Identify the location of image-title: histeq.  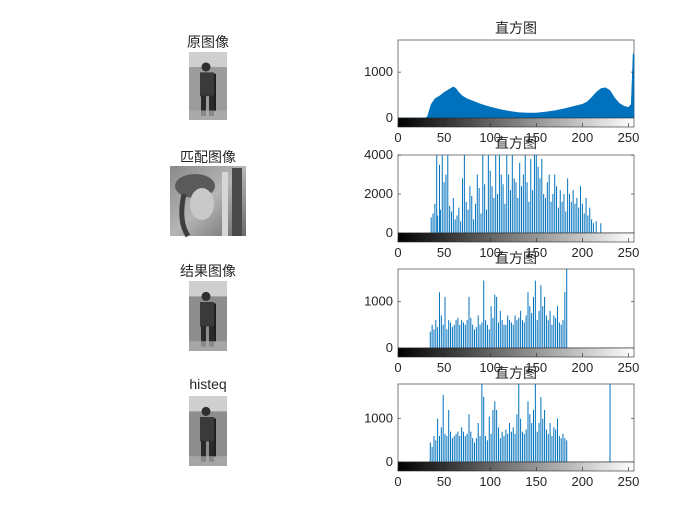
(208, 384).